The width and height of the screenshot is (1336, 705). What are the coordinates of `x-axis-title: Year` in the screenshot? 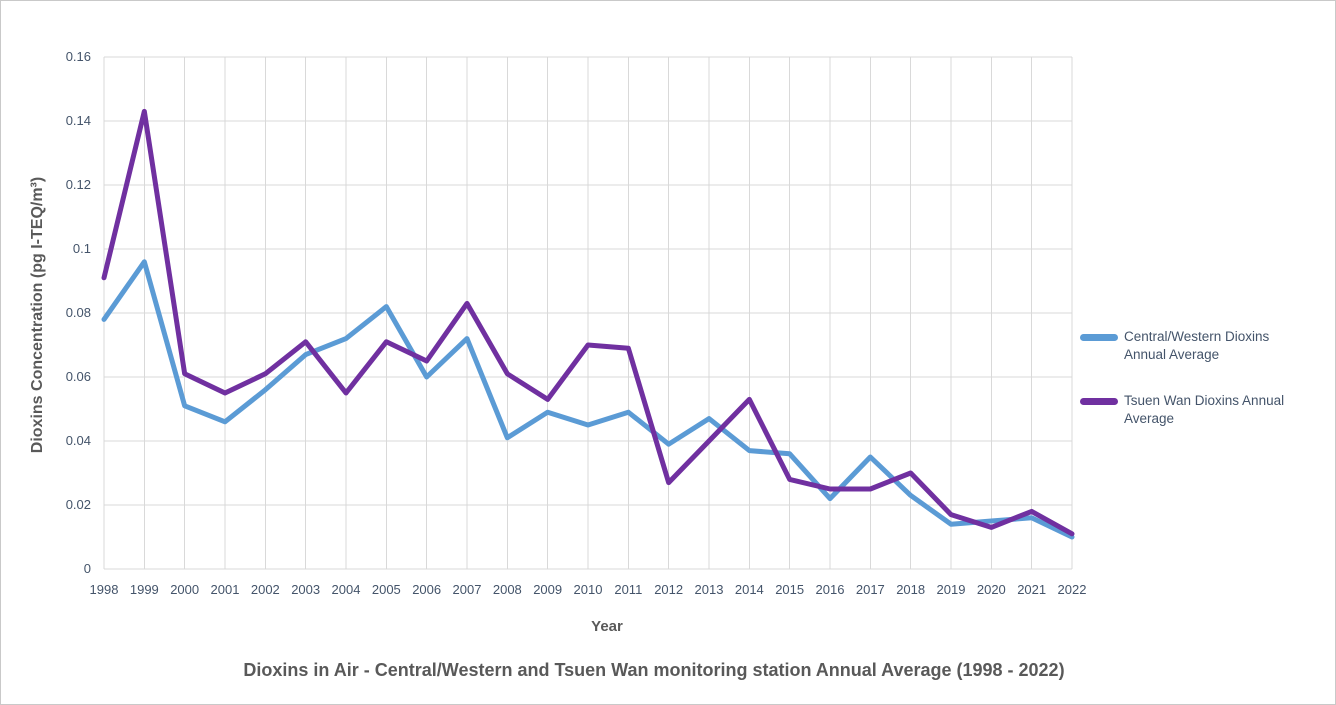 It's located at (607, 626).